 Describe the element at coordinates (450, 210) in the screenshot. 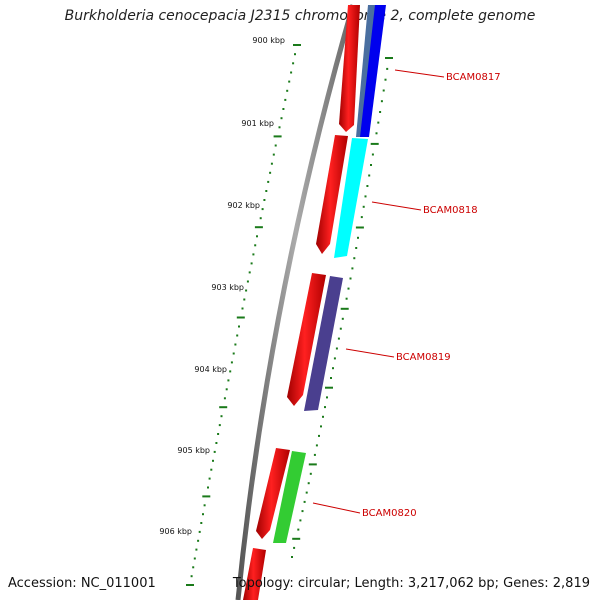

I see `gene-label-bcam0818: BCAM0818` at that location.